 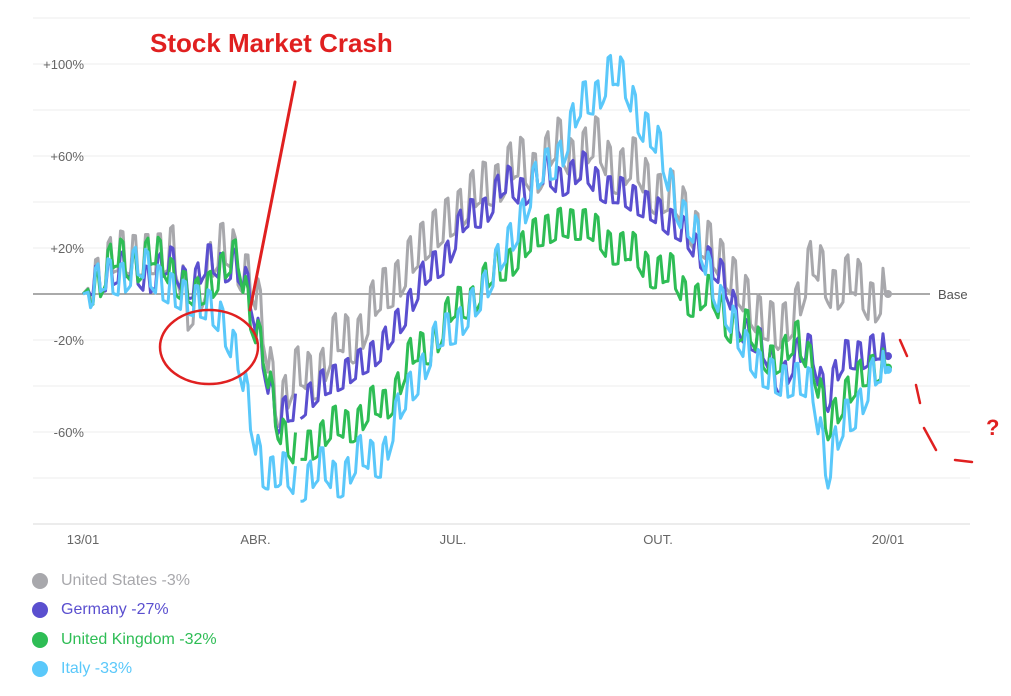 I want to click on chart-title: Stock Market Crash, so click(x=271, y=43).